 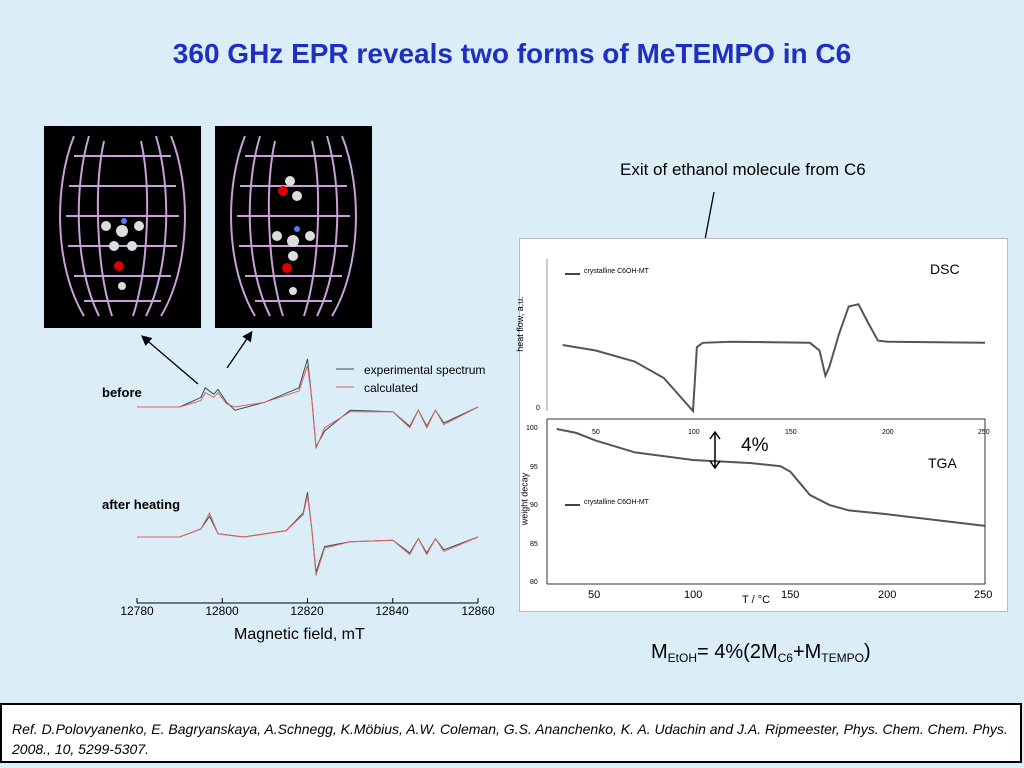 I want to click on molecule-image-after, so click(x=293, y=227).